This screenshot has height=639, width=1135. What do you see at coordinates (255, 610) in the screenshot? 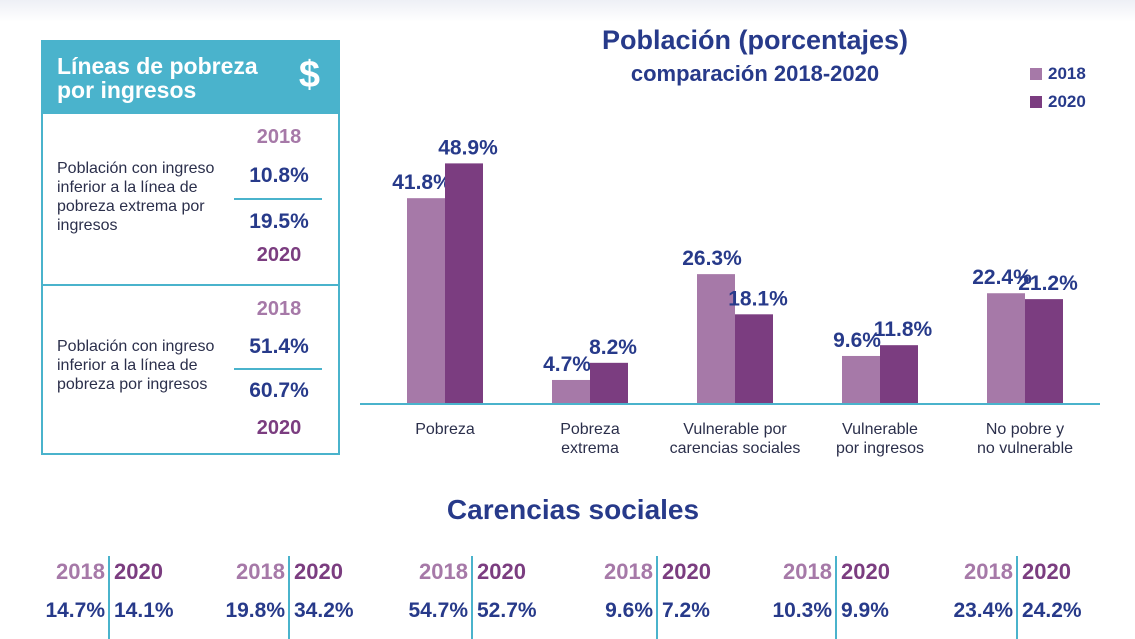
I see `value-2018: 19.8%` at bounding box center [255, 610].